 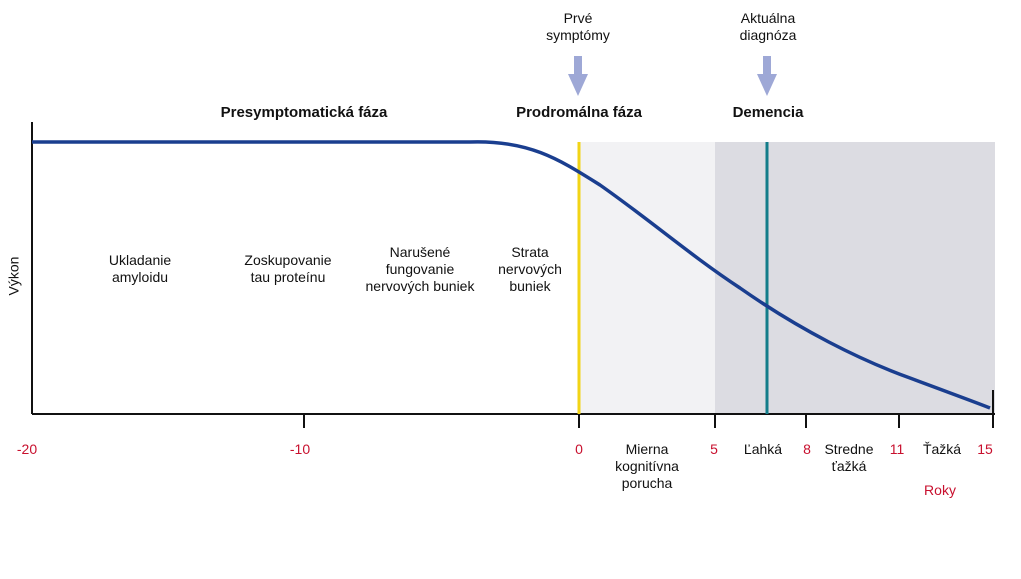 I want to click on tick-label-15: 15, so click(x=985, y=449).